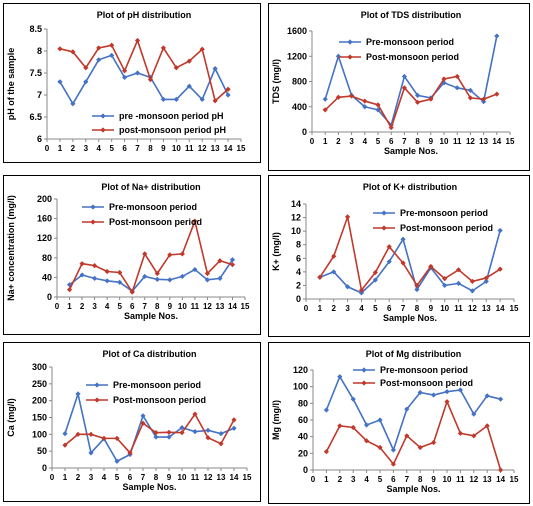 Image resolution: width=533 pixels, height=506 pixels. What do you see at coordinates (299, 107) in the screenshot?
I see `y-tick-label: 400` at bounding box center [299, 107].